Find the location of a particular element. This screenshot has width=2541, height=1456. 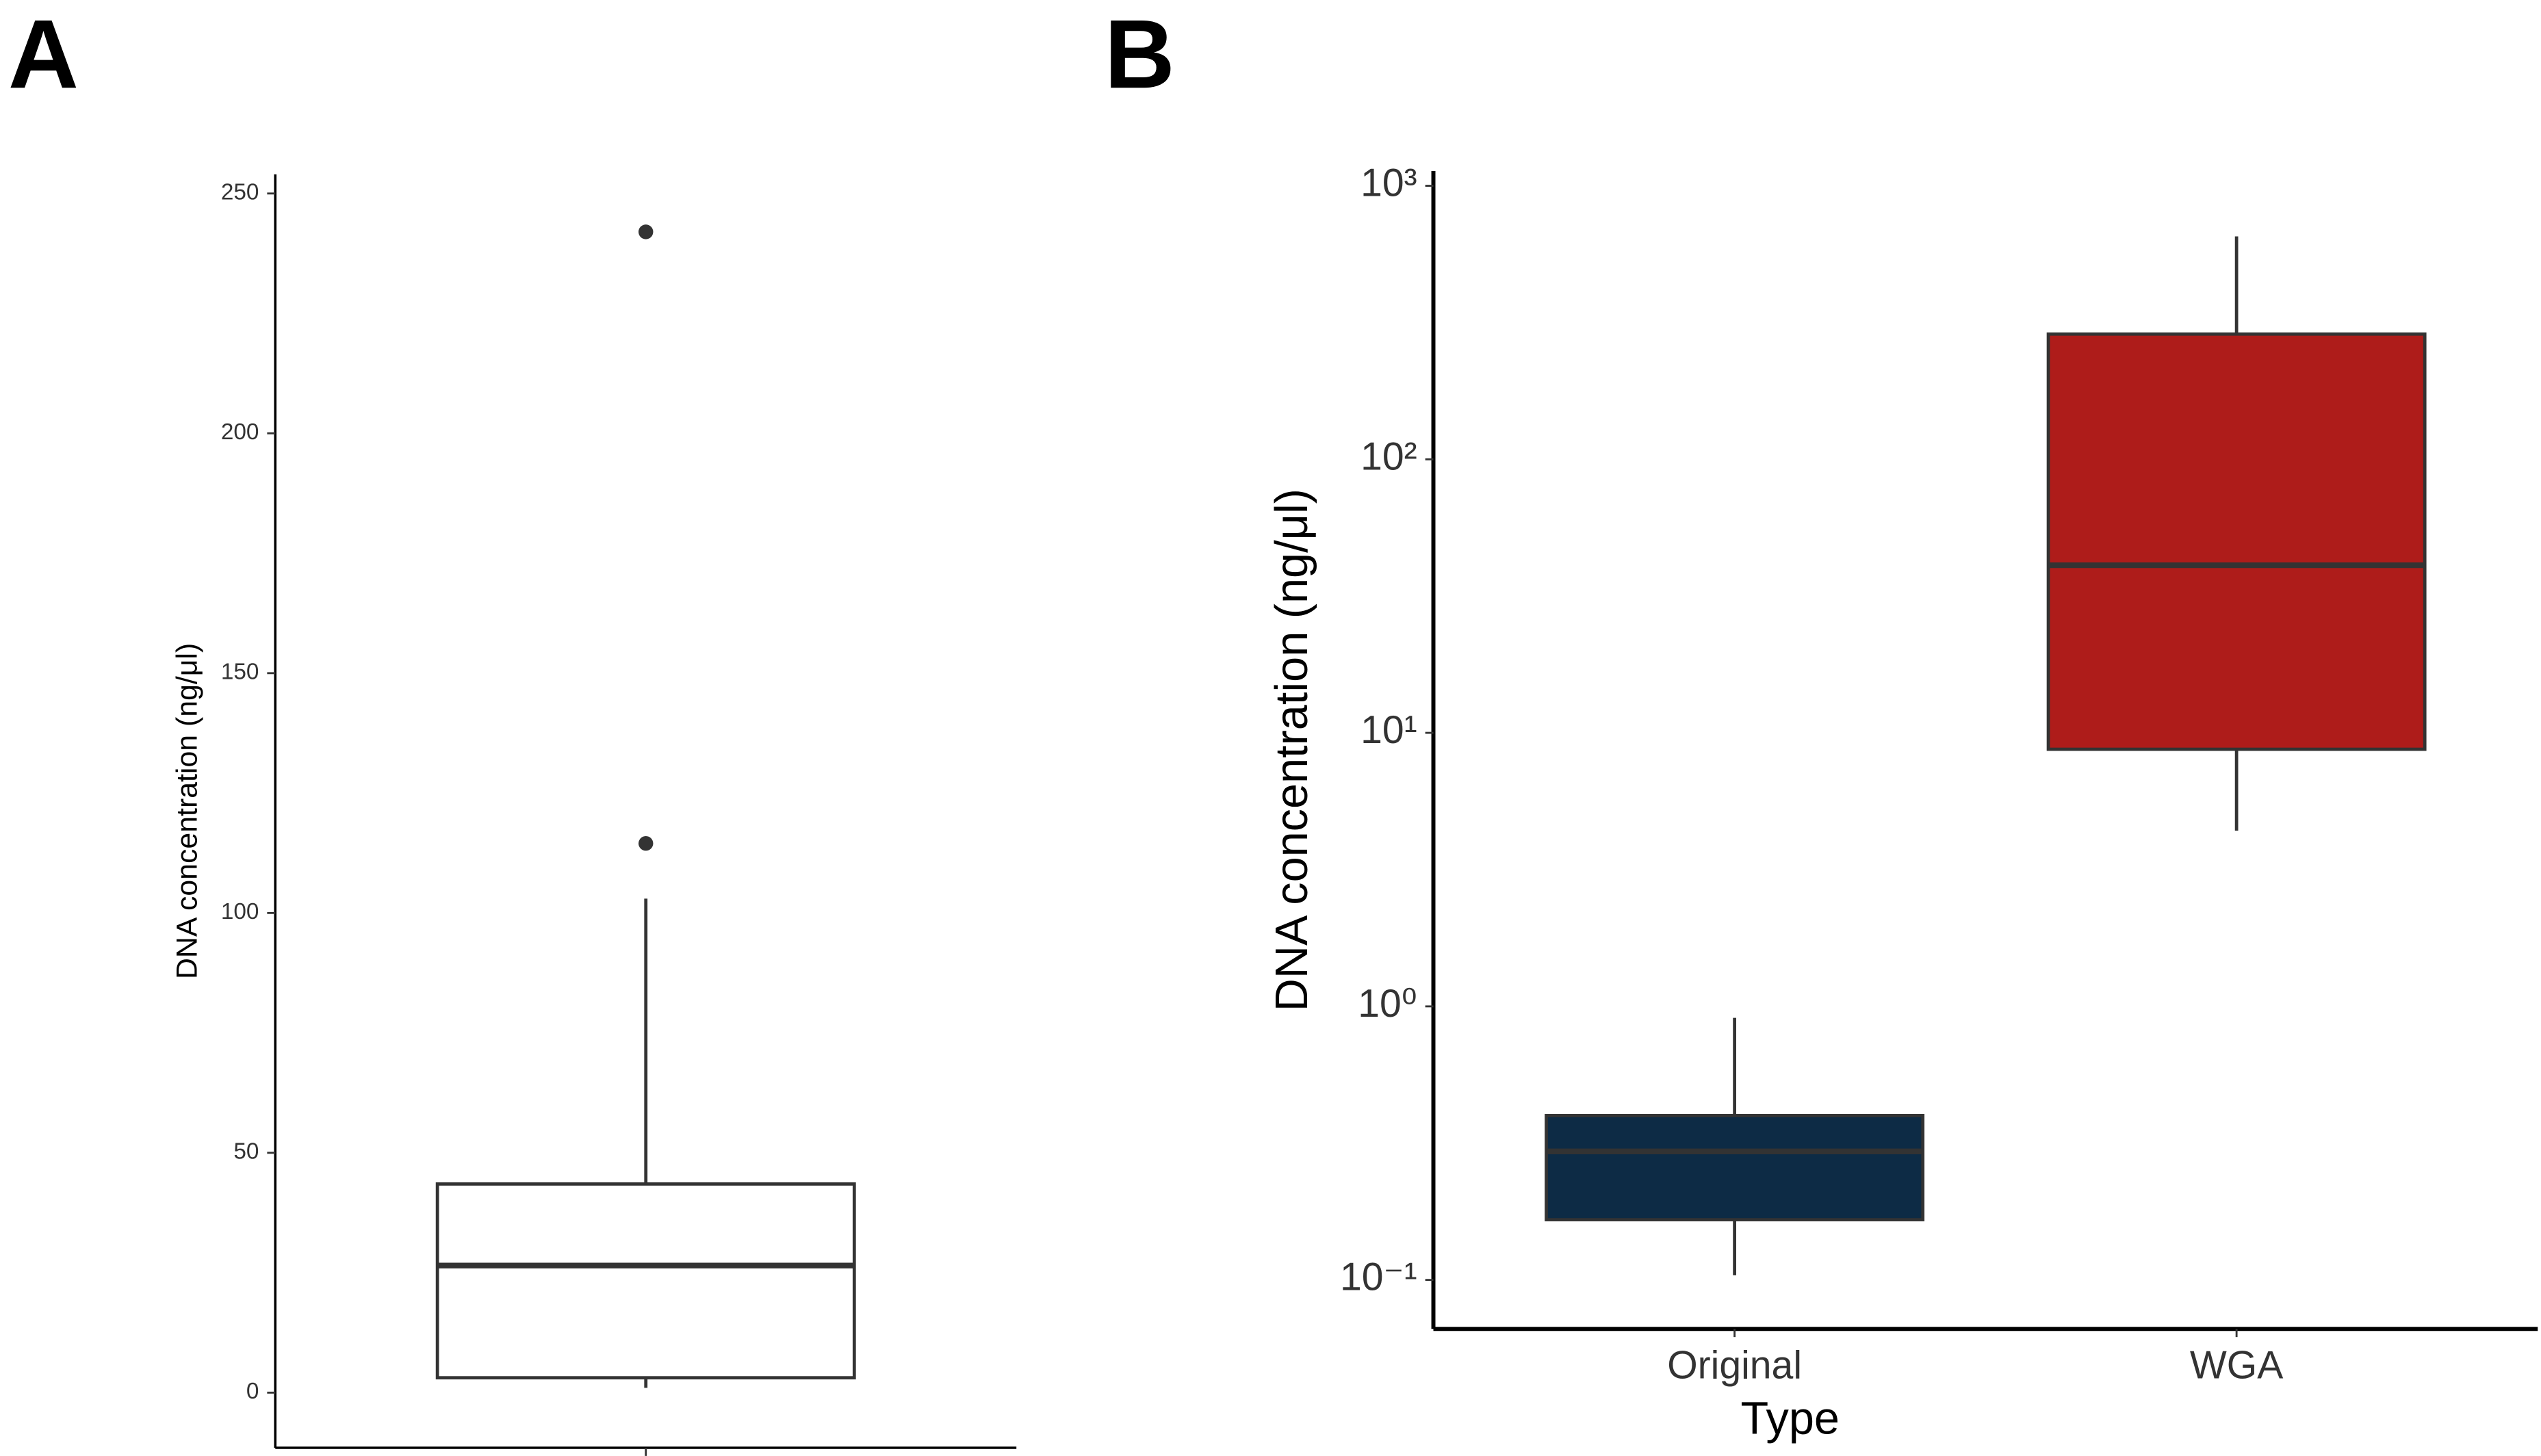

y-tick-label: 10⁰ is located at coordinates (1387, 1004).